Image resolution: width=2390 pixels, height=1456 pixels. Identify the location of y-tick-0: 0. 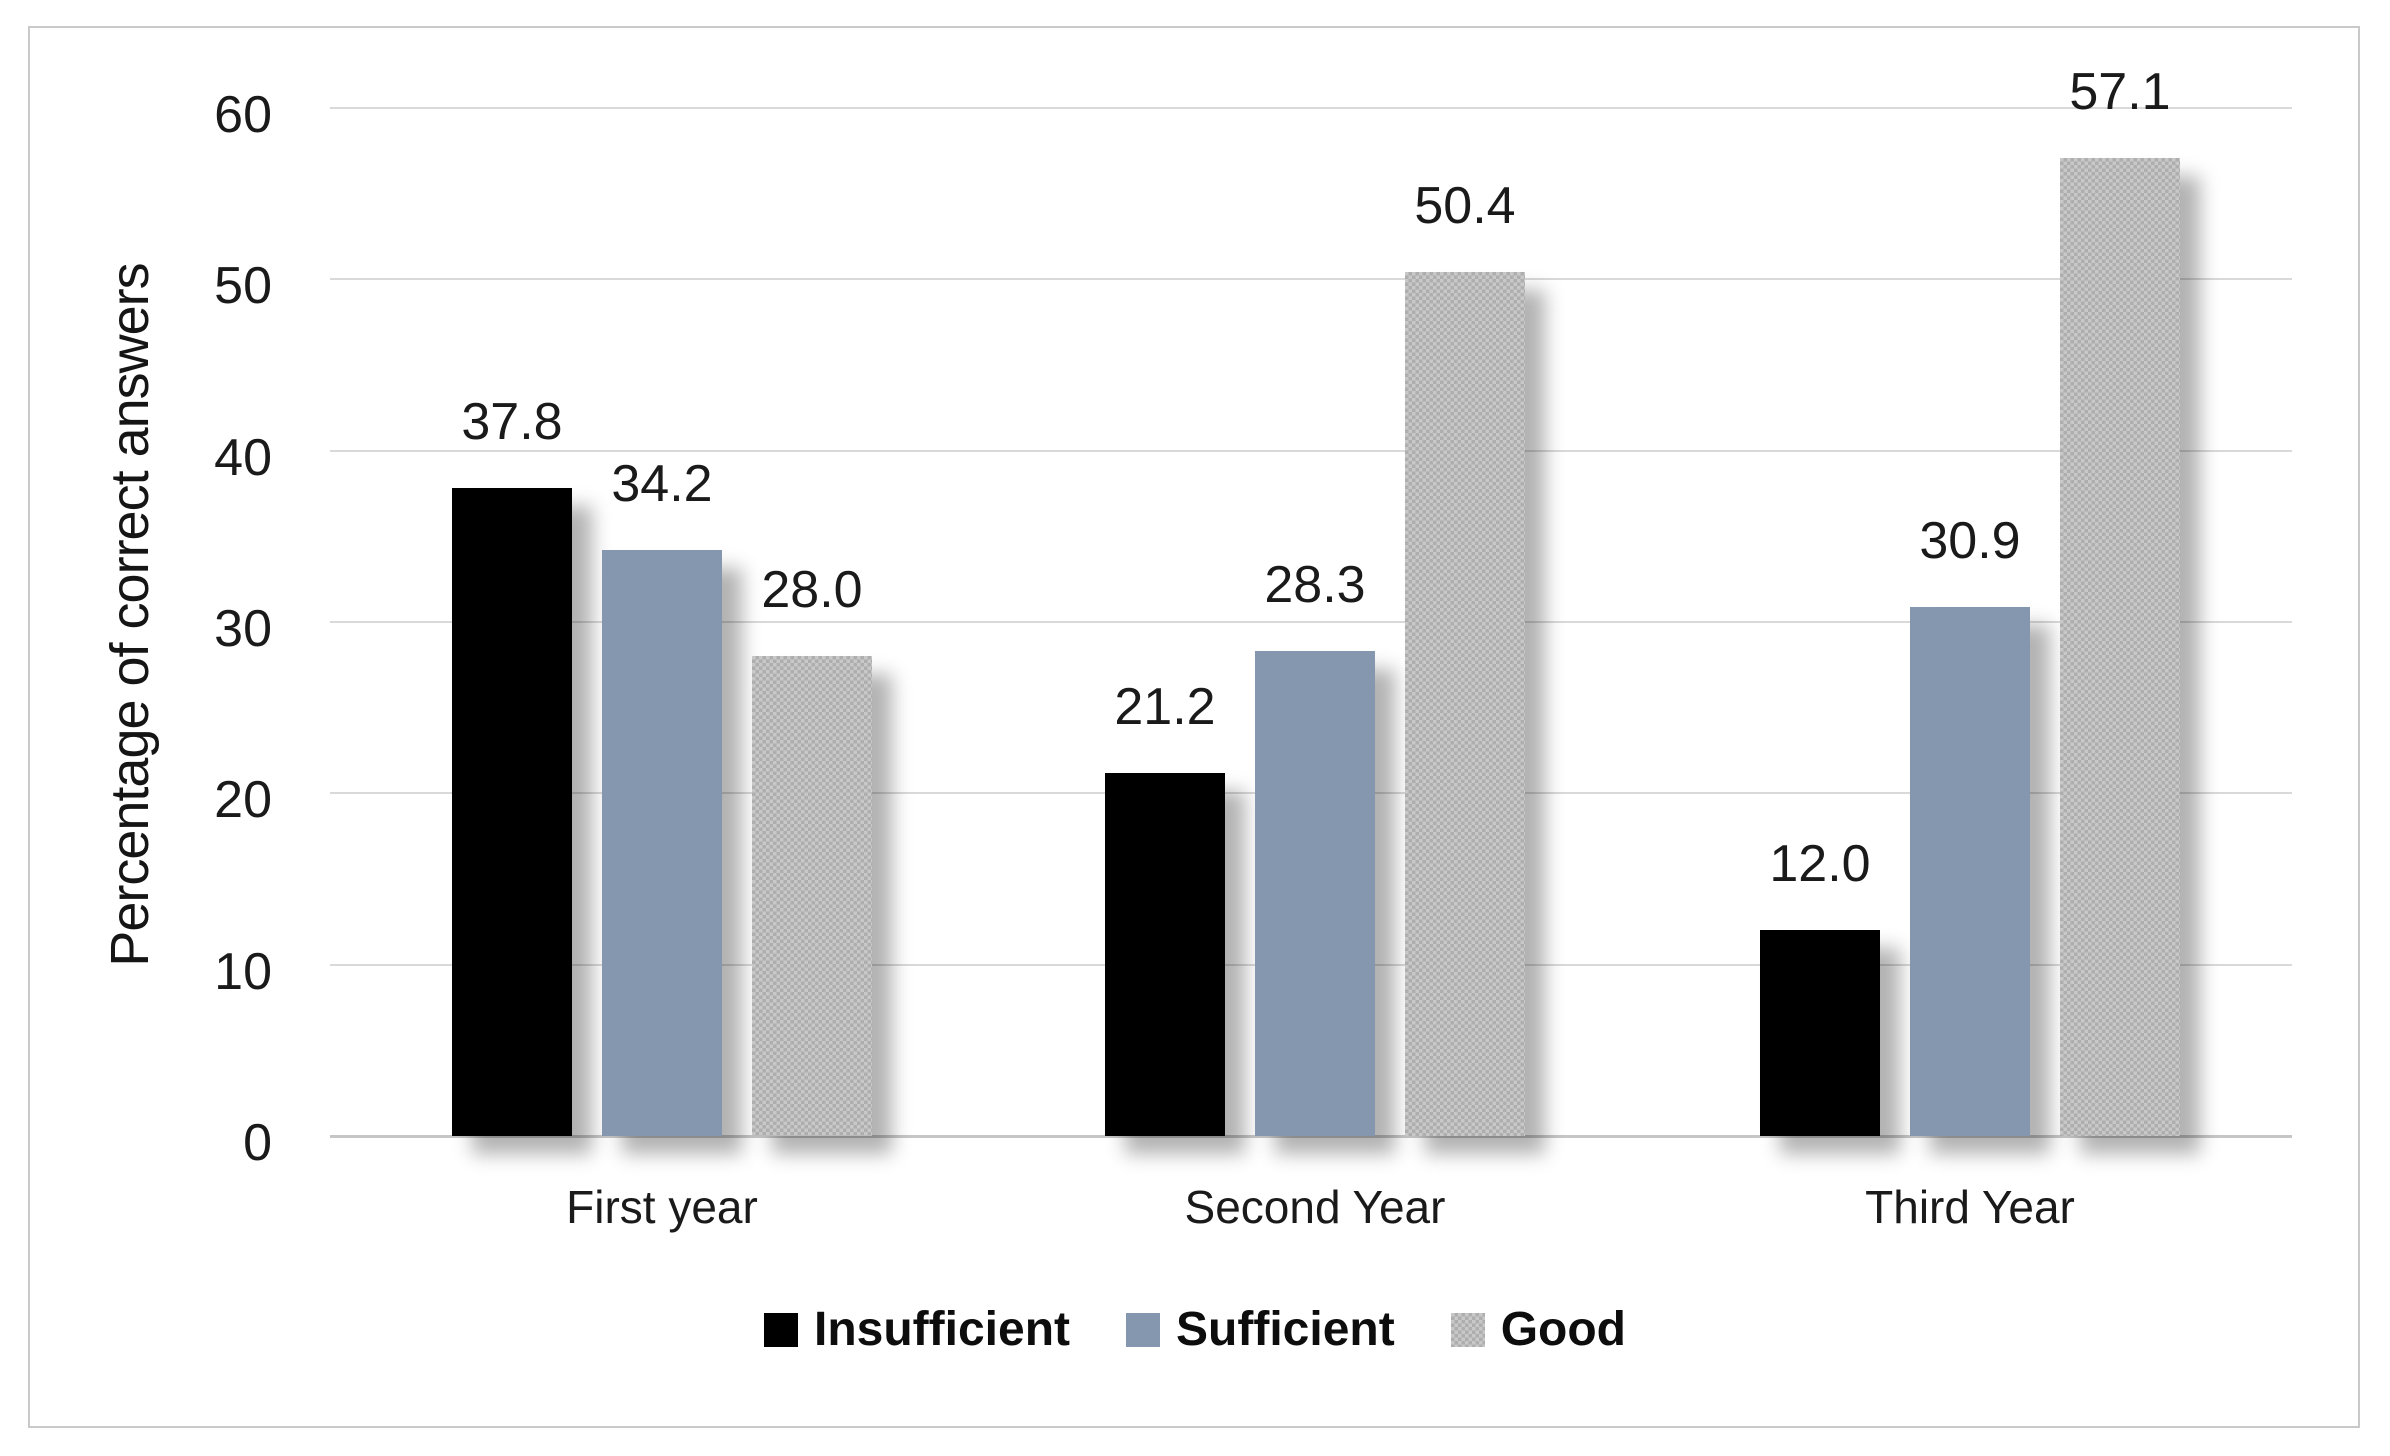
(257, 1143).